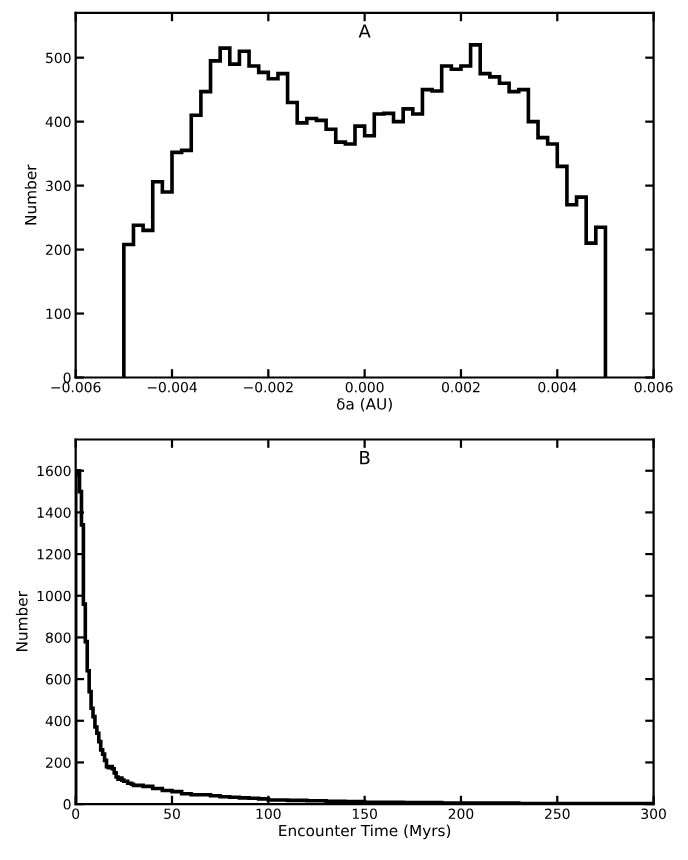 Image resolution: width=688 pixels, height=860 pixels. I want to click on text: A, so click(364, 31).